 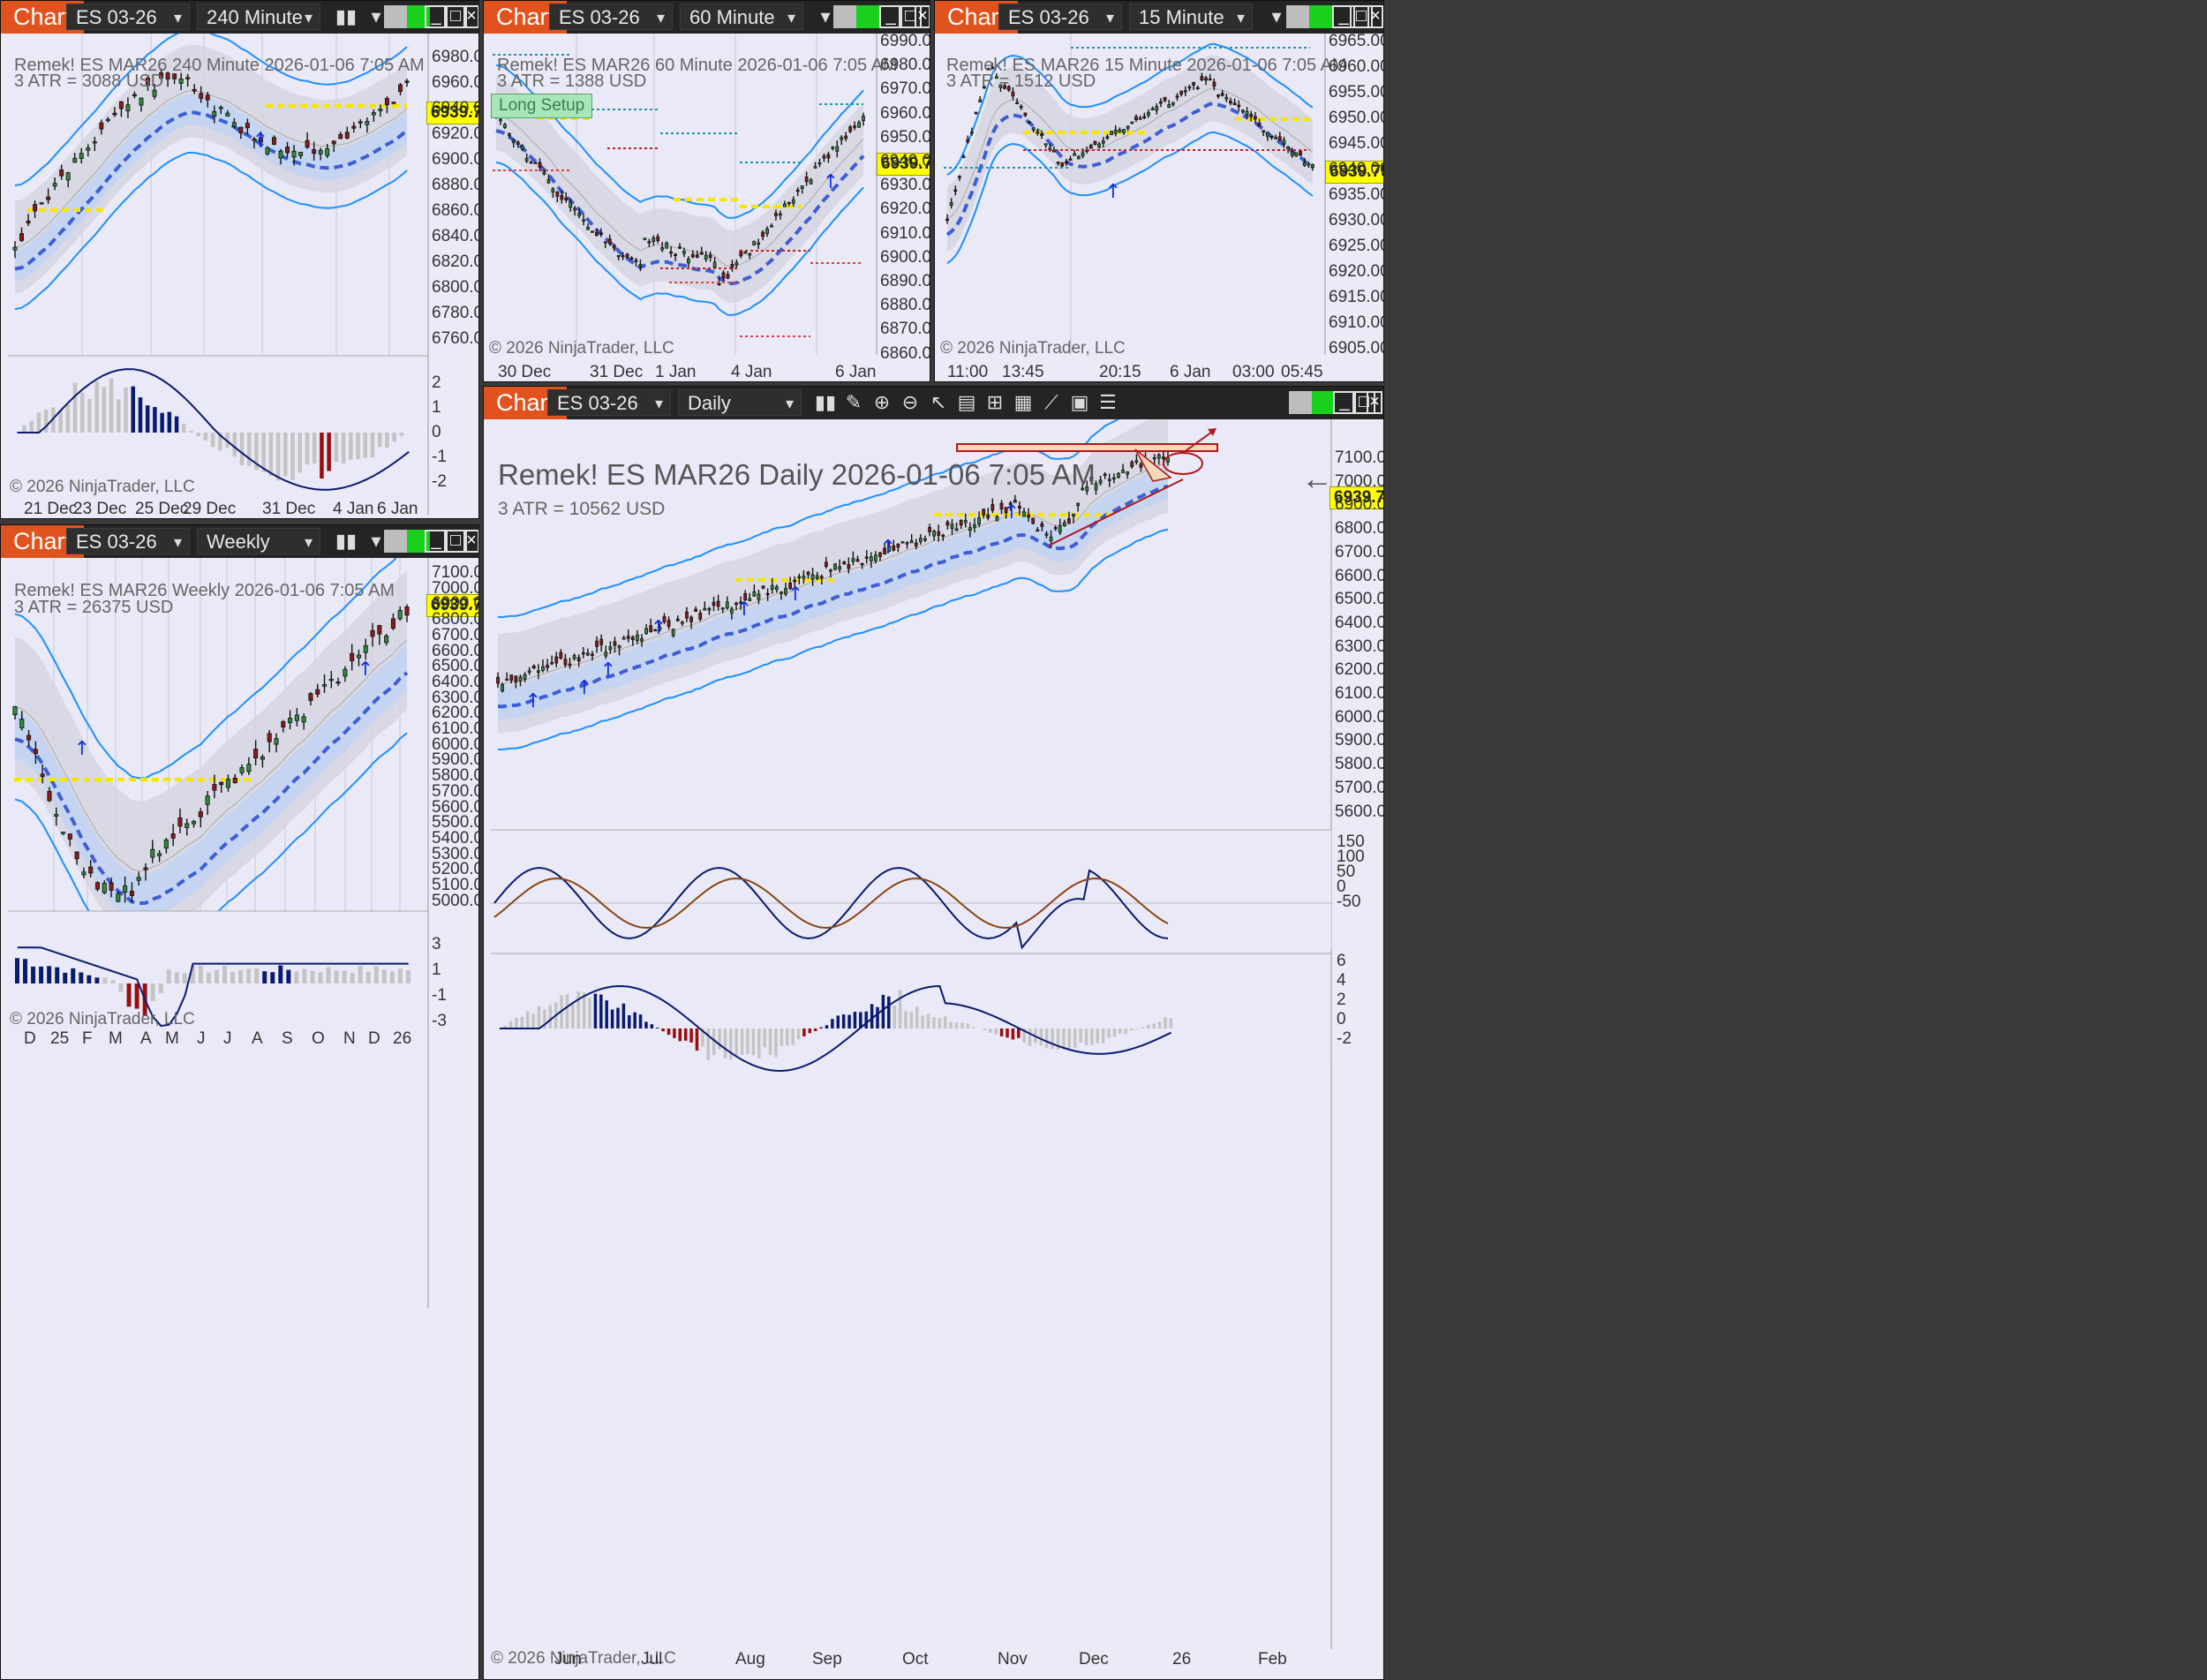 I want to click on axis-tick-label: 5500.00, so click(x=455, y=822).